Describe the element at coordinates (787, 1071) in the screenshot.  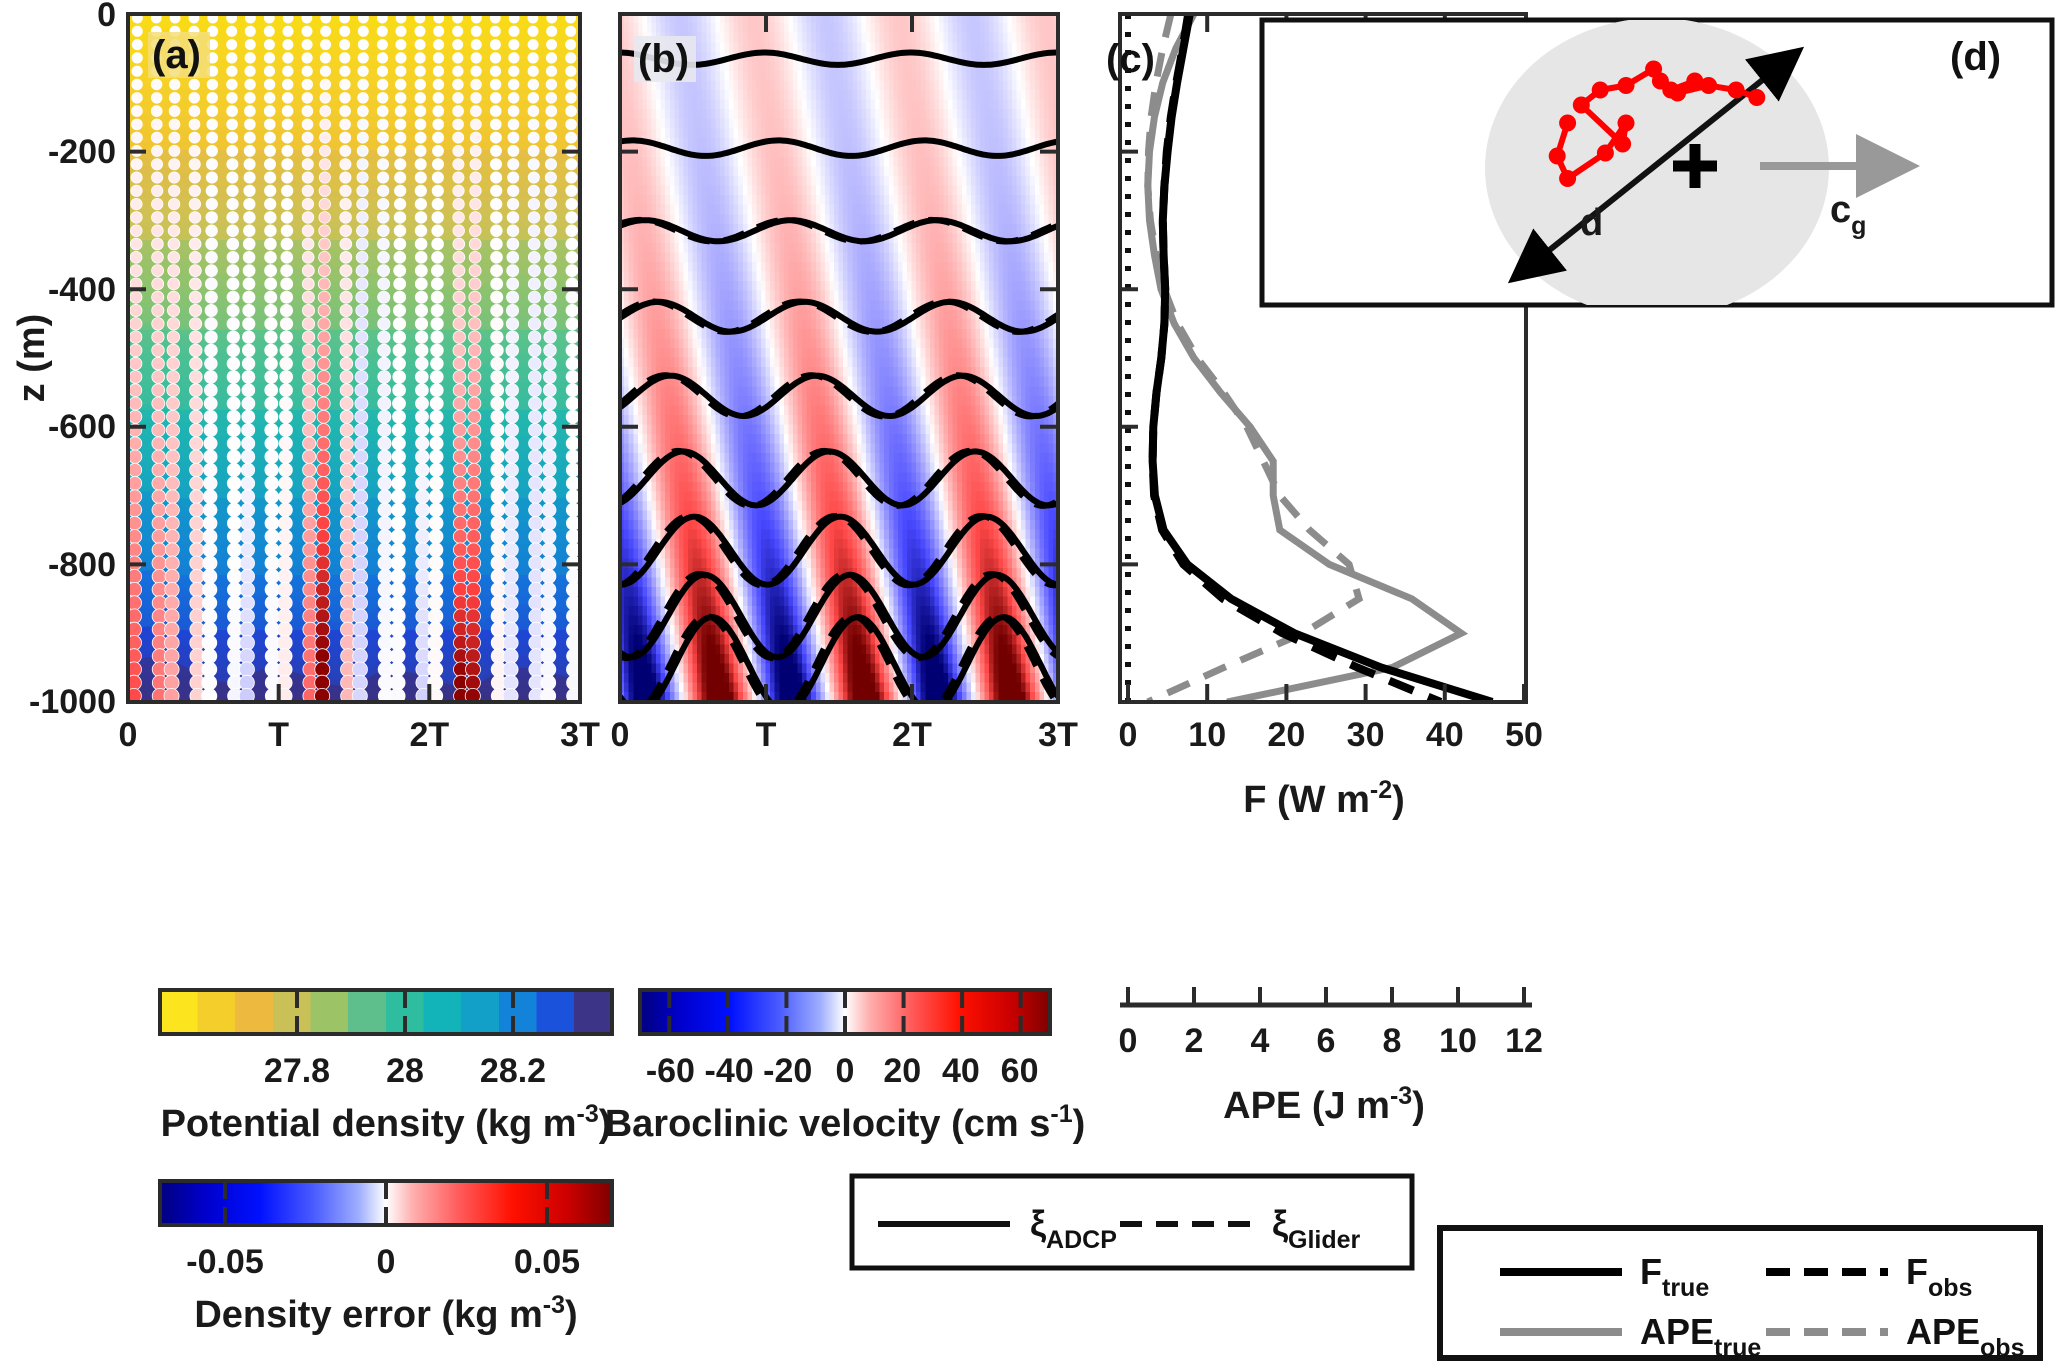
I see `cb-vel-tick-m20: -20` at that location.